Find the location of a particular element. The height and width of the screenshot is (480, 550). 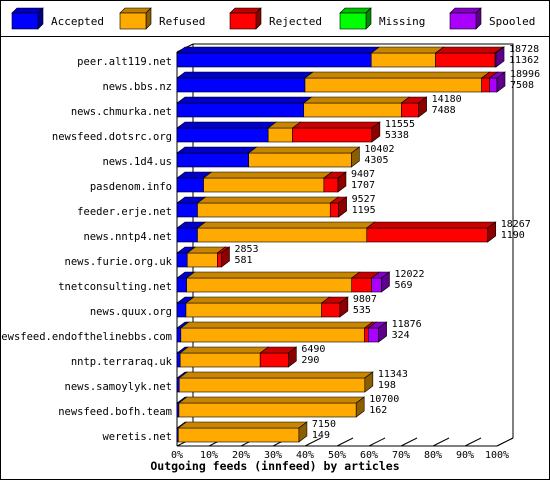

x-tick-label: 40% is located at coordinates (305, 455).